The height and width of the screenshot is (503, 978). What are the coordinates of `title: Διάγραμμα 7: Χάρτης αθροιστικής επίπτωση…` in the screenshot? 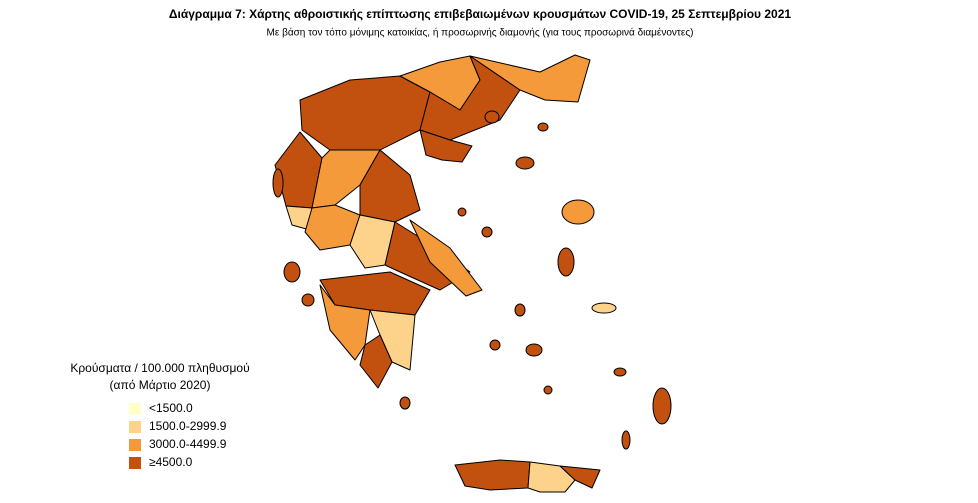 It's located at (480, 14).